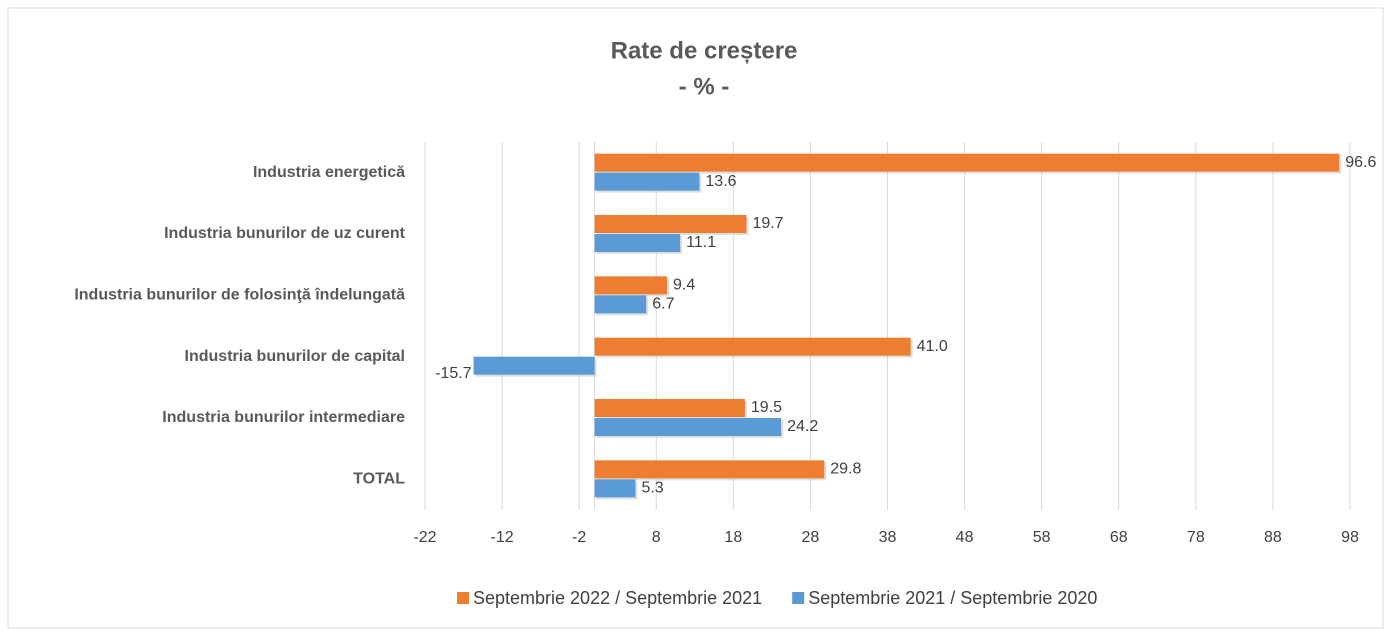 The image size is (1391, 633). Describe the element at coordinates (502, 537) in the screenshot. I see `x-tick-label: -12` at that location.